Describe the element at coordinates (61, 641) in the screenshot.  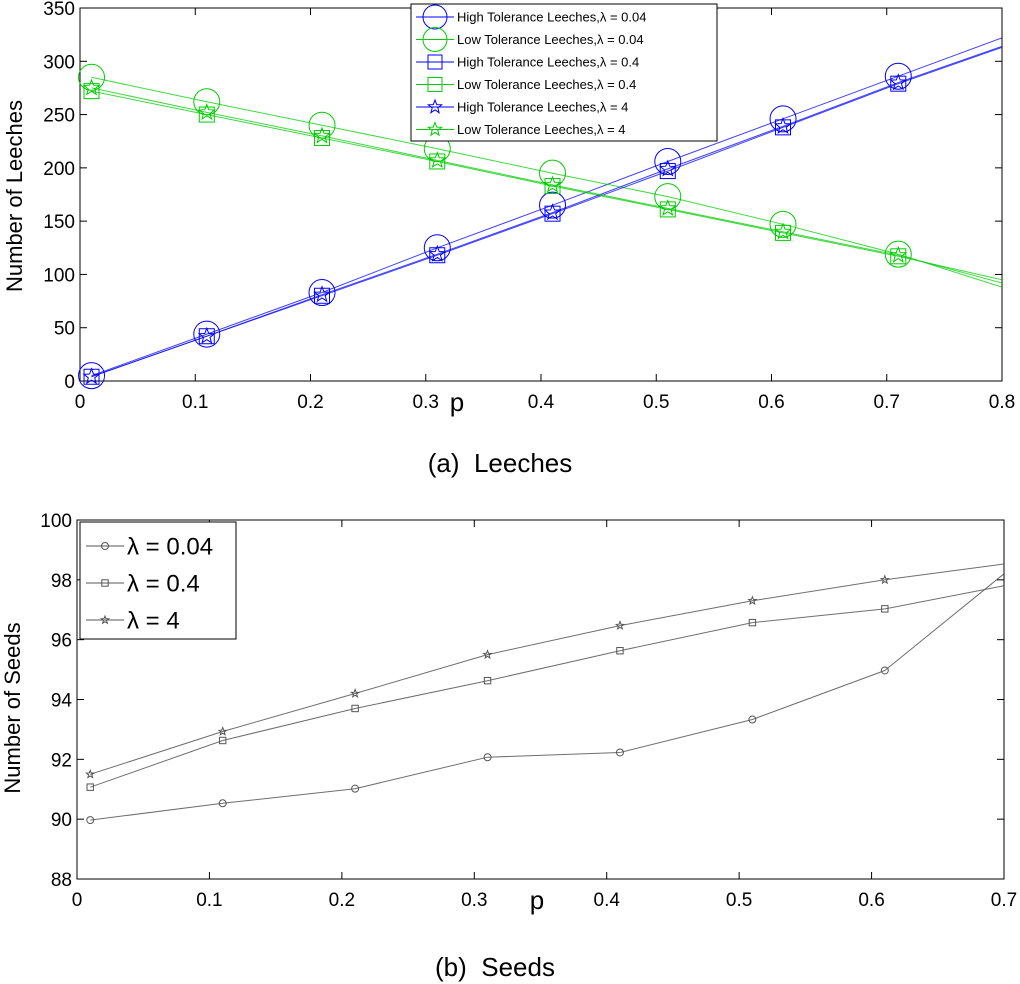
I see `y-tick-label: 96` at that location.